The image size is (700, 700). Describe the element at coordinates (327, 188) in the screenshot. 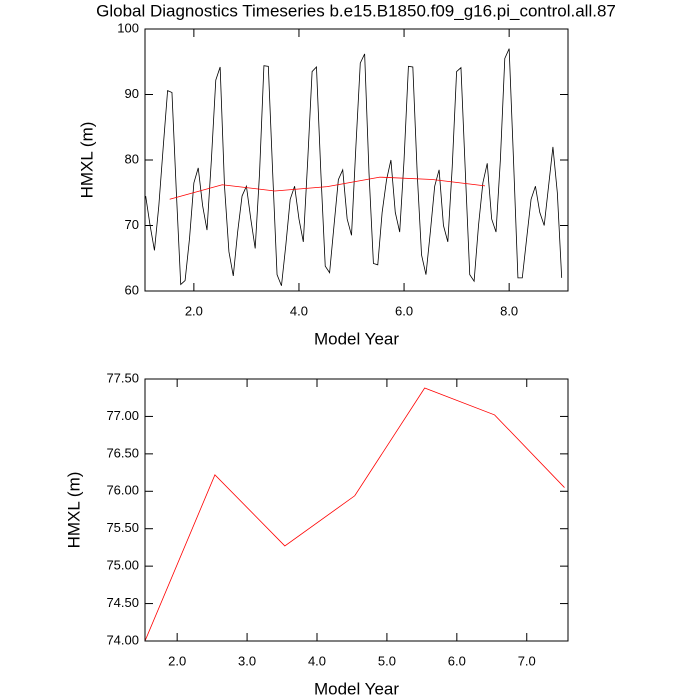

I see `data-line` at that location.